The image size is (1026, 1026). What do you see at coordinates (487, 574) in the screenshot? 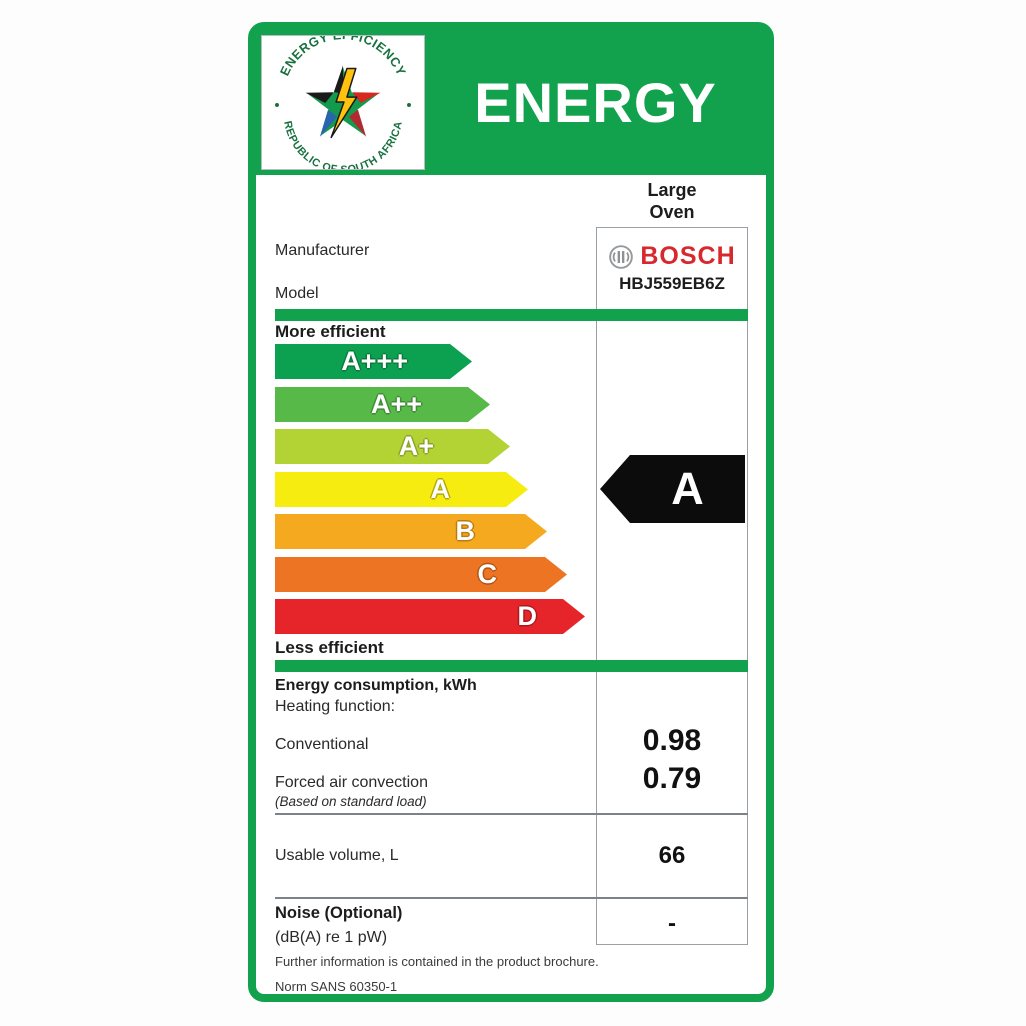
I see `efficiency-grade-letter: C` at bounding box center [487, 574].